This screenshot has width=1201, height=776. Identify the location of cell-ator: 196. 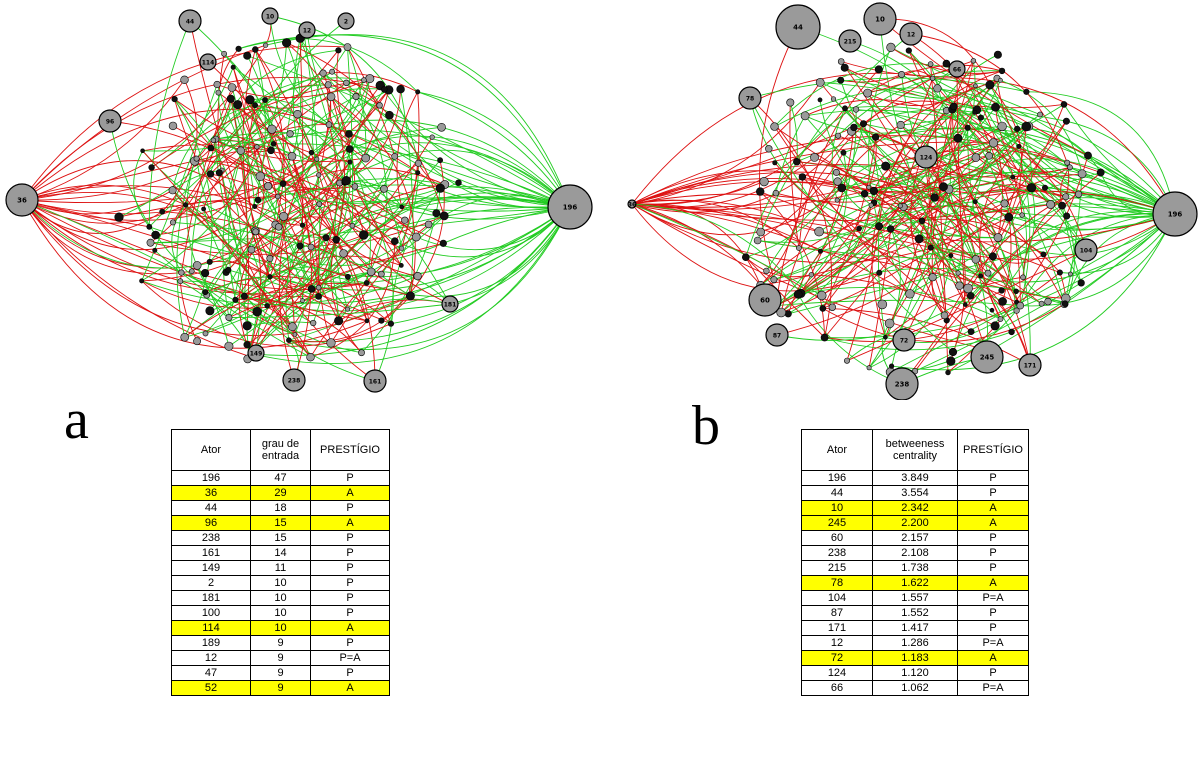
(211, 478).